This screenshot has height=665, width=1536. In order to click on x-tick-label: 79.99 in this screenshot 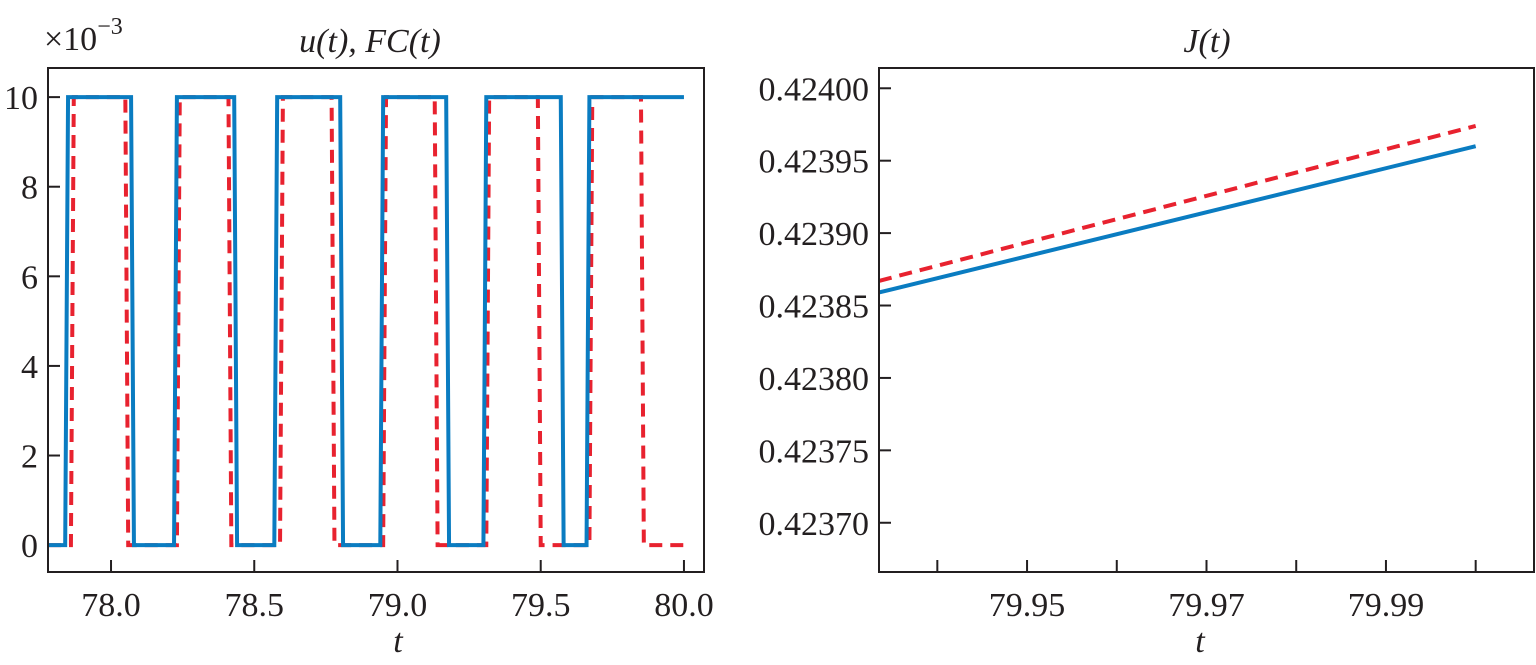, I will do `click(1386, 605)`.